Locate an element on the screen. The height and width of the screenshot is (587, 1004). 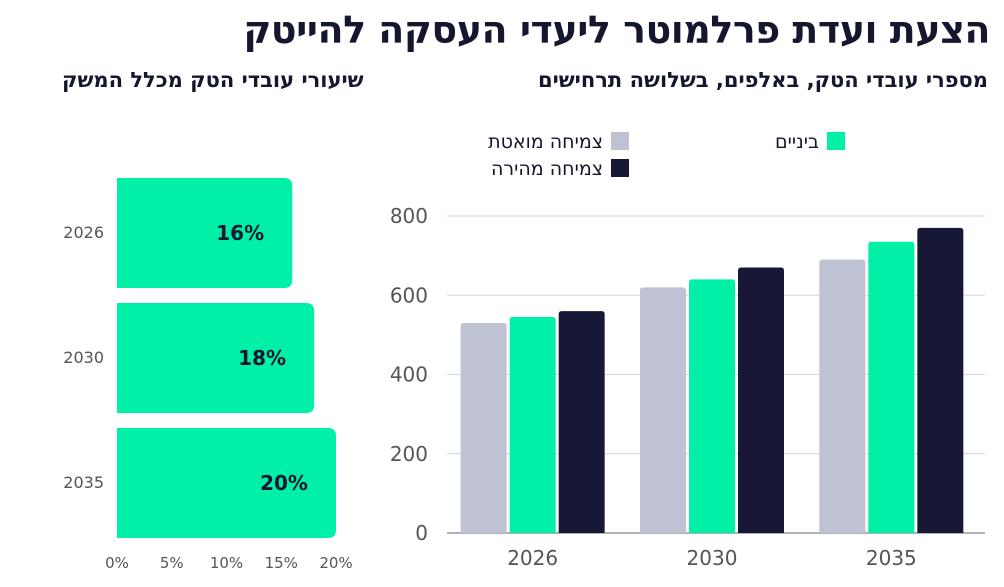
legend-label-1: ביניים is located at coordinates (797, 142).